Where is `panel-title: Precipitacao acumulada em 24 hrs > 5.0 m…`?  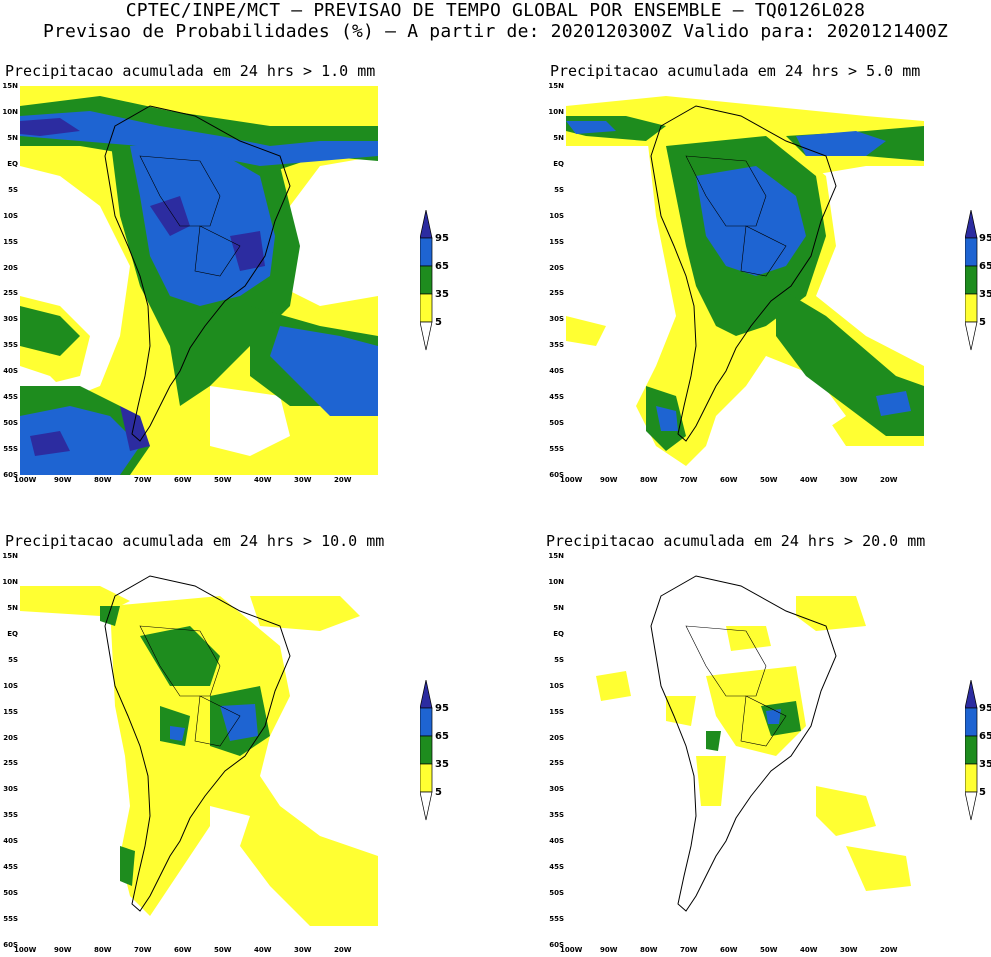
panel-title: Precipitacao acumulada em 24 hrs > 5.0 m… is located at coordinates (735, 71).